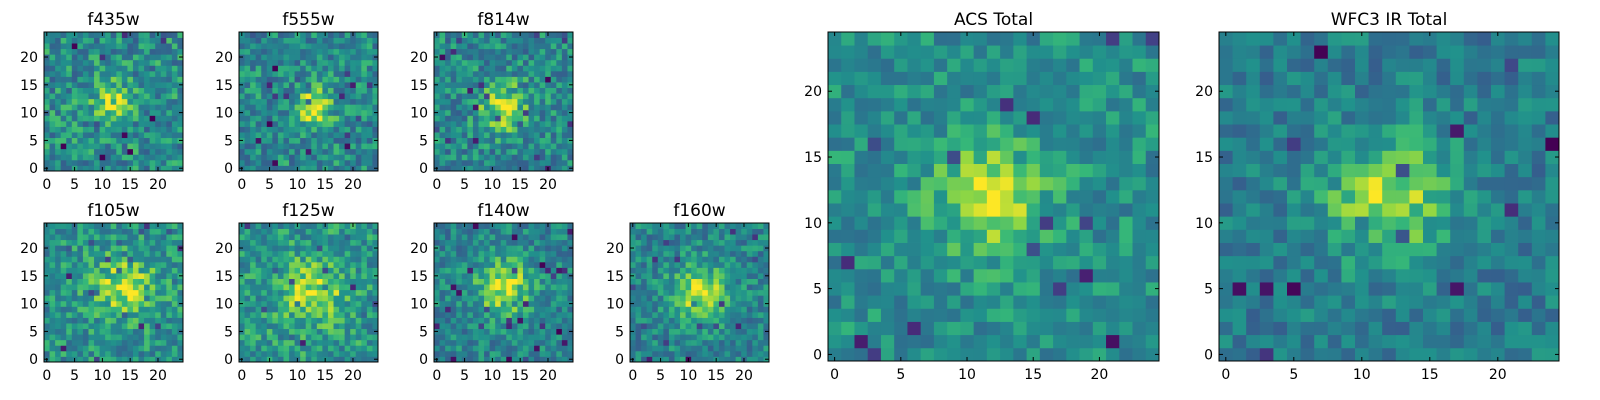 Image resolution: width=1600 pixels, height=400 pixels. What do you see at coordinates (503, 20) in the screenshot?
I see `panel-title: f814w` at bounding box center [503, 20].